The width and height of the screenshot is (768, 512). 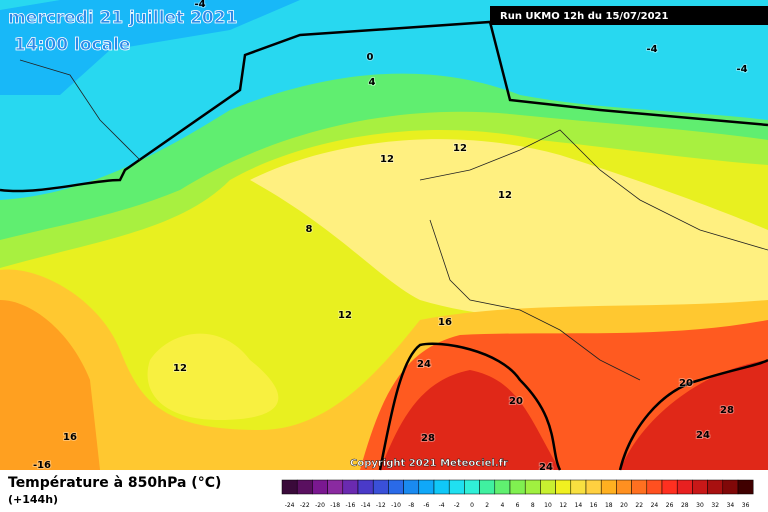 I want to click on colorbar-label: 2, so click(x=487, y=505).